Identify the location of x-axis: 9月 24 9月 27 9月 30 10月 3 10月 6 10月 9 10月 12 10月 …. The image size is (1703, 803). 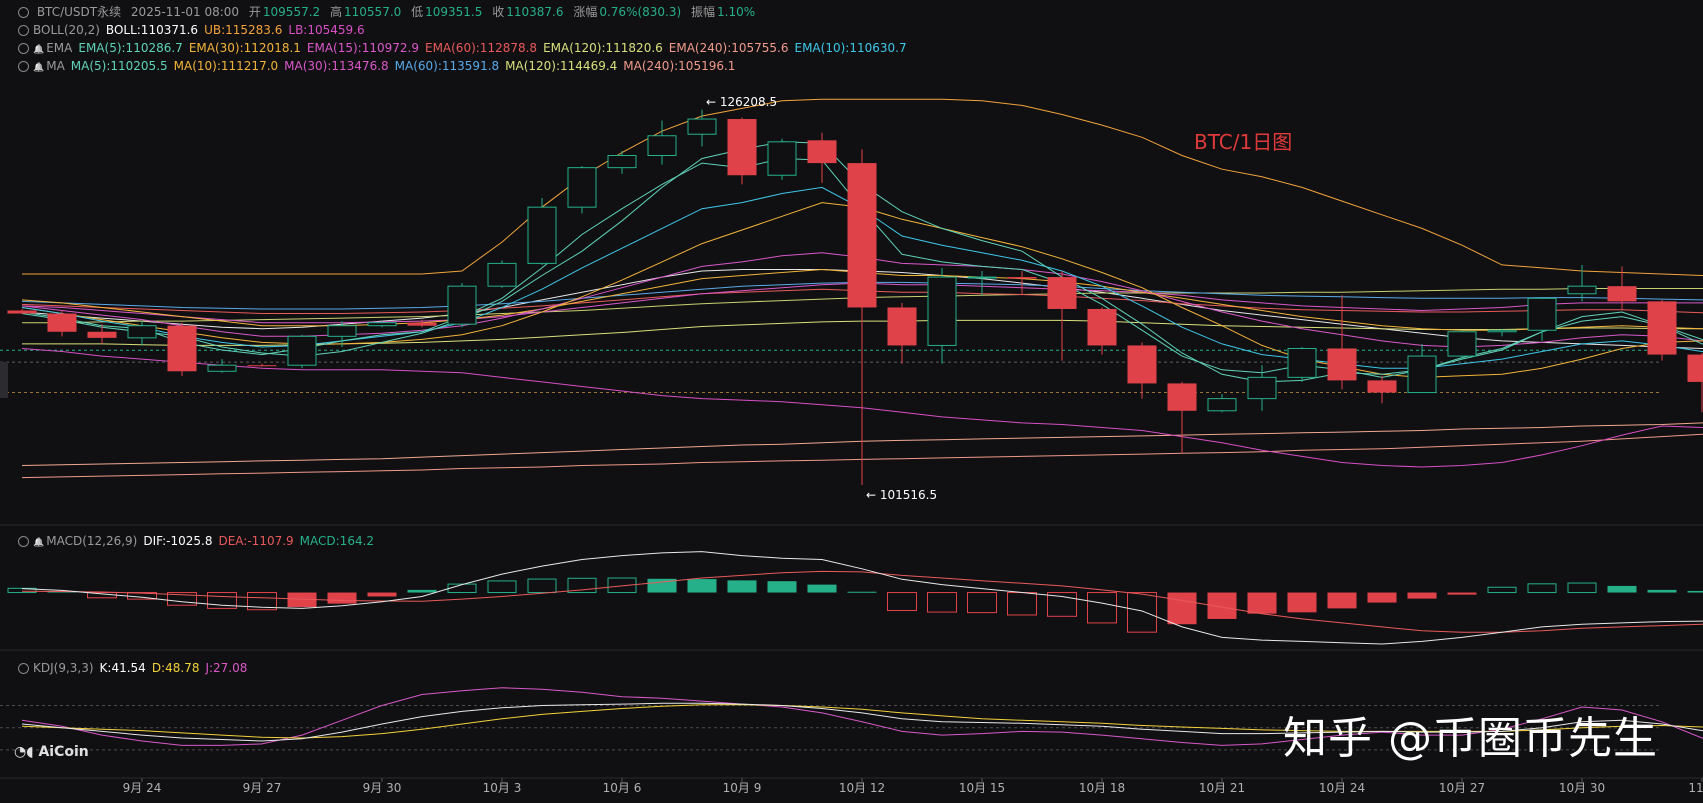
(913, 786).